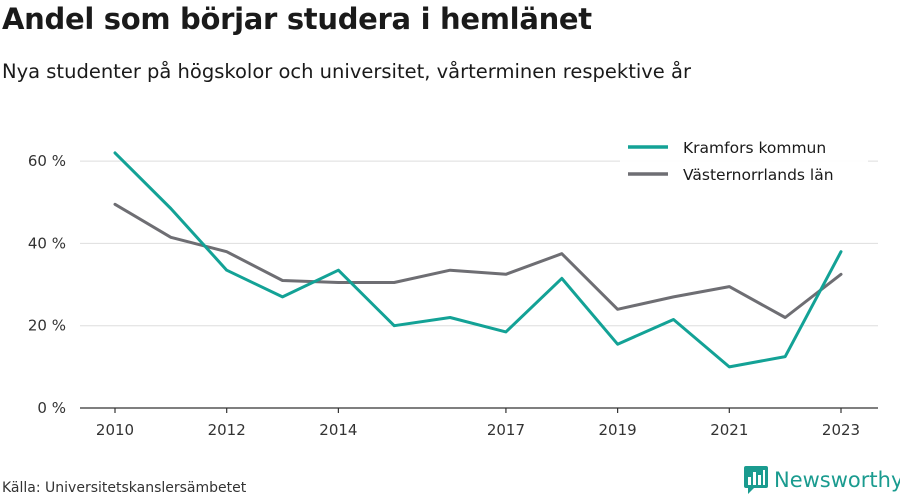 The image size is (900, 500). What do you see at coordinates (729, 430) in the screenshot?
I see `x-tick-label: 2021` at bounding box center [729, 430].